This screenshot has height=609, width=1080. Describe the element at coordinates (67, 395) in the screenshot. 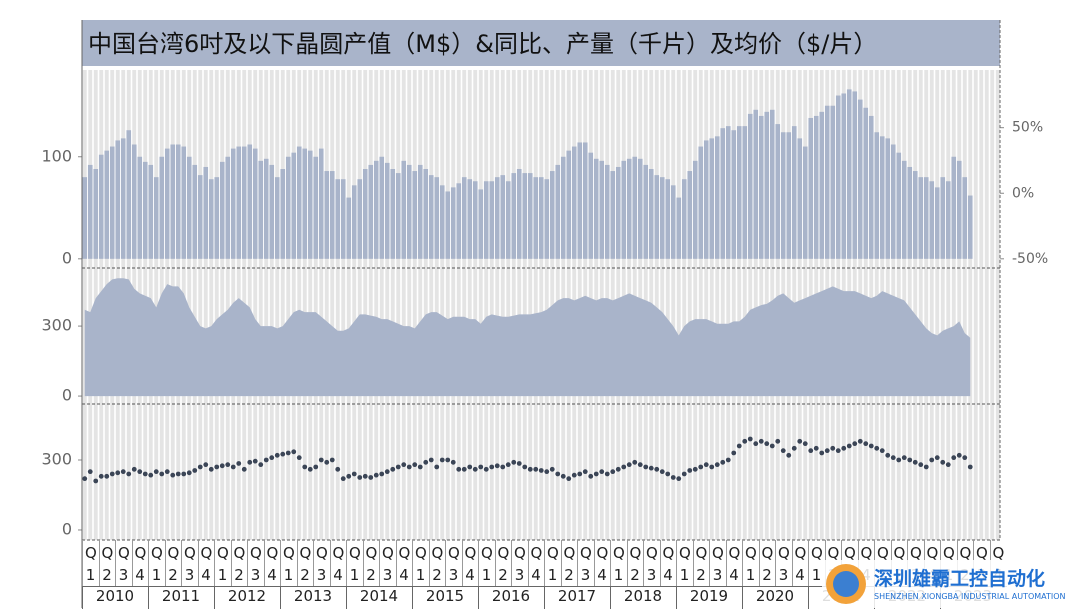

I see `y-tick-label: 0` at that location.